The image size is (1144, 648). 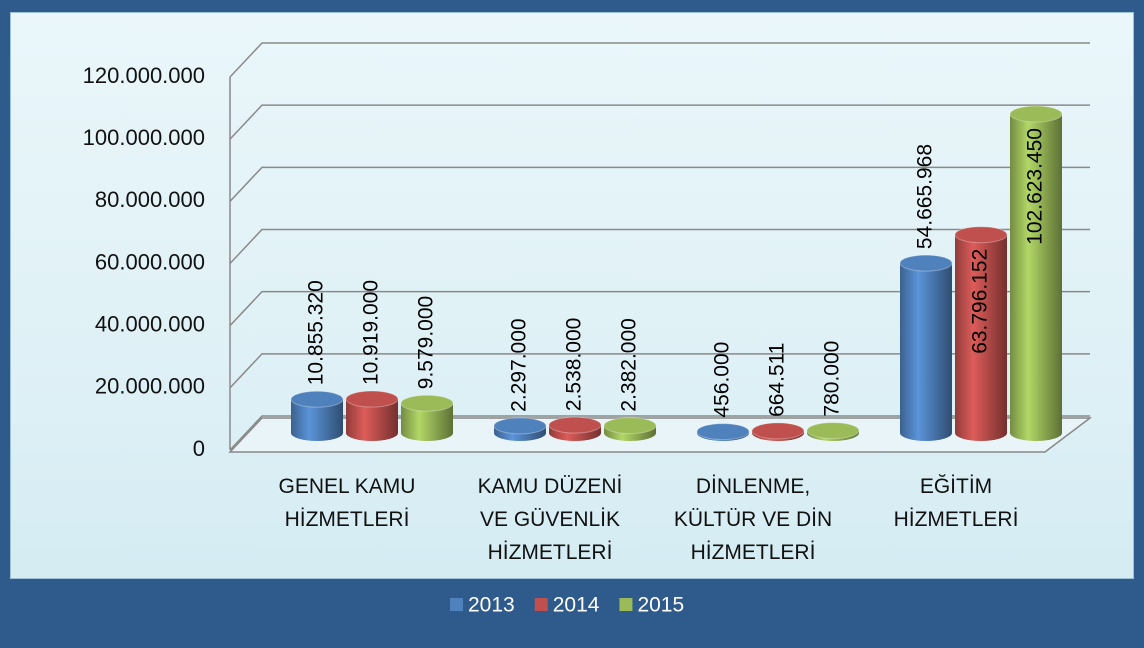 I want to click on value-label: 2.382.000, so click(x=629, y=364).